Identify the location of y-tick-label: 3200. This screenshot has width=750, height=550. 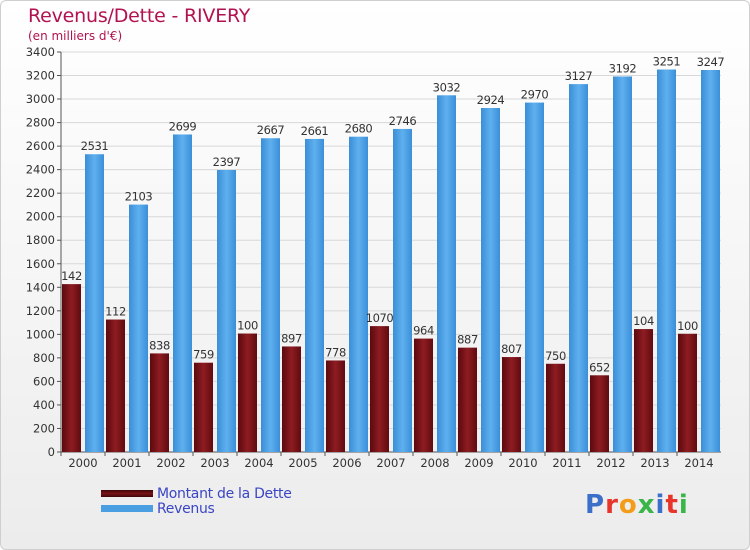
(40, 76).